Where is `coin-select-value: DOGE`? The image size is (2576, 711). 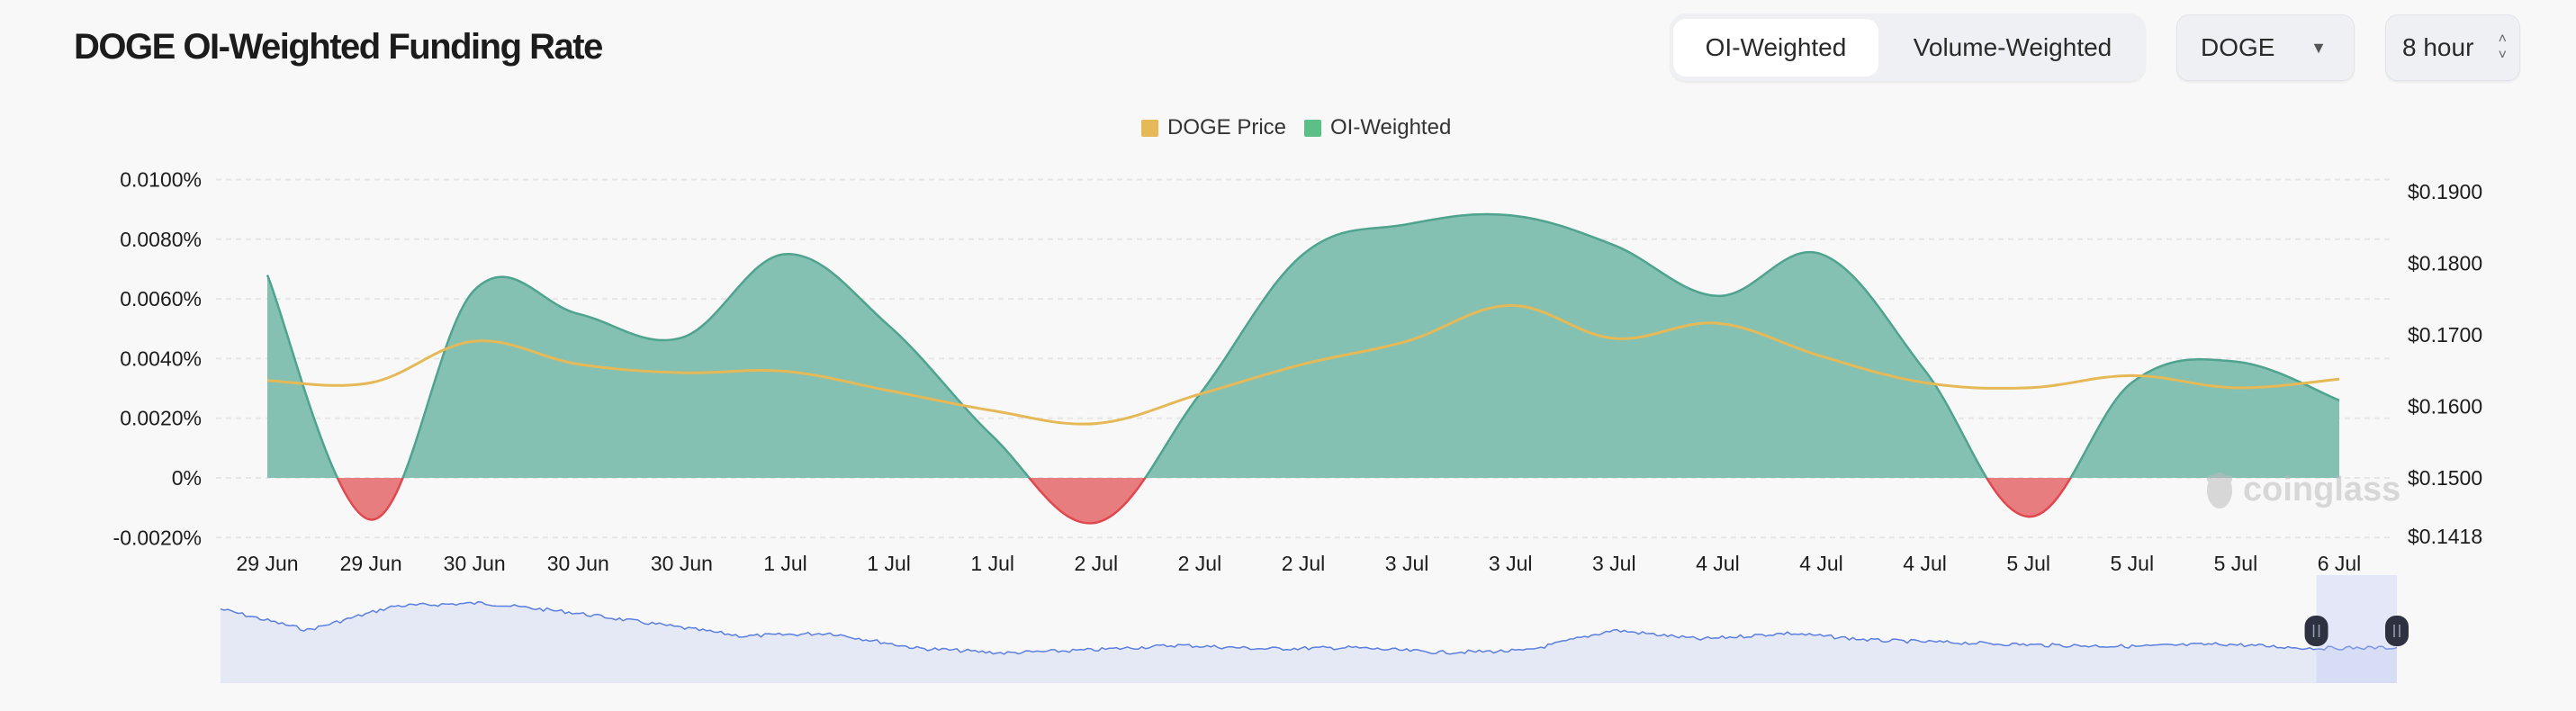
coin-select-value: DOGE is located at coordinates (2238, 47).